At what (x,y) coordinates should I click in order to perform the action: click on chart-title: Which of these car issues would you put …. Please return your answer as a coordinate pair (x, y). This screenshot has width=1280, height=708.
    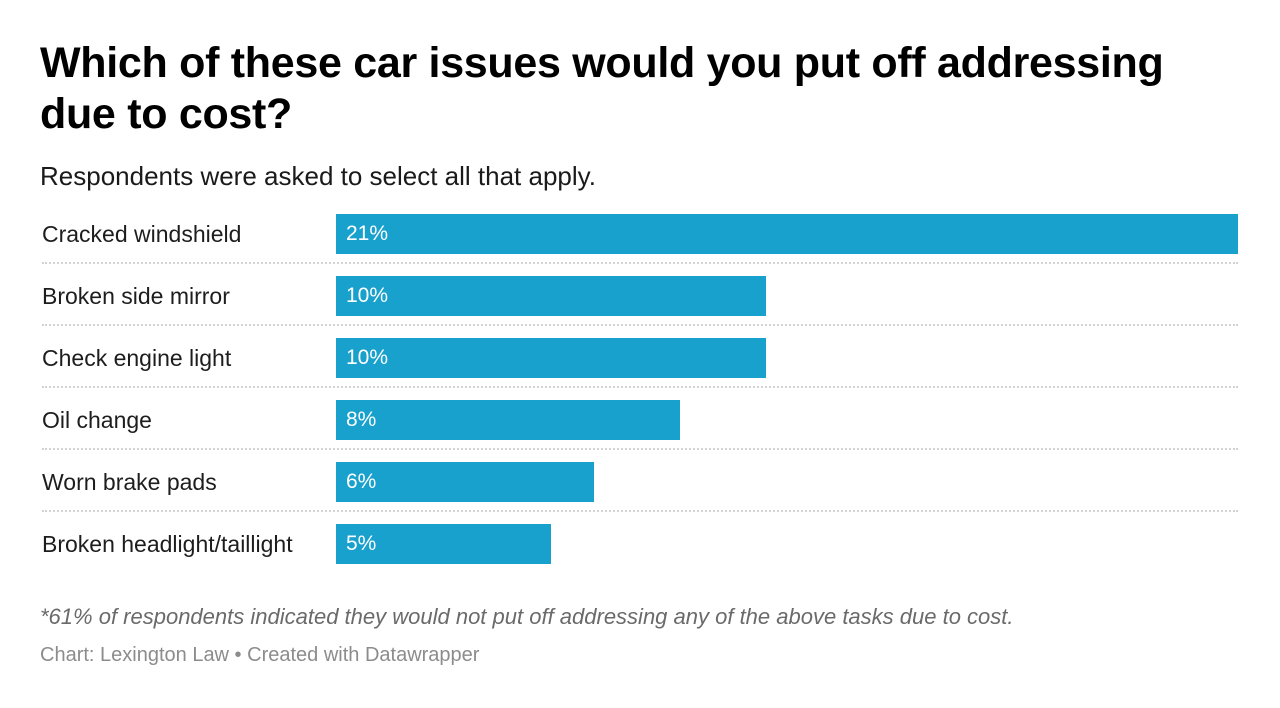
    Looking at the image, I should click on (602, 88).